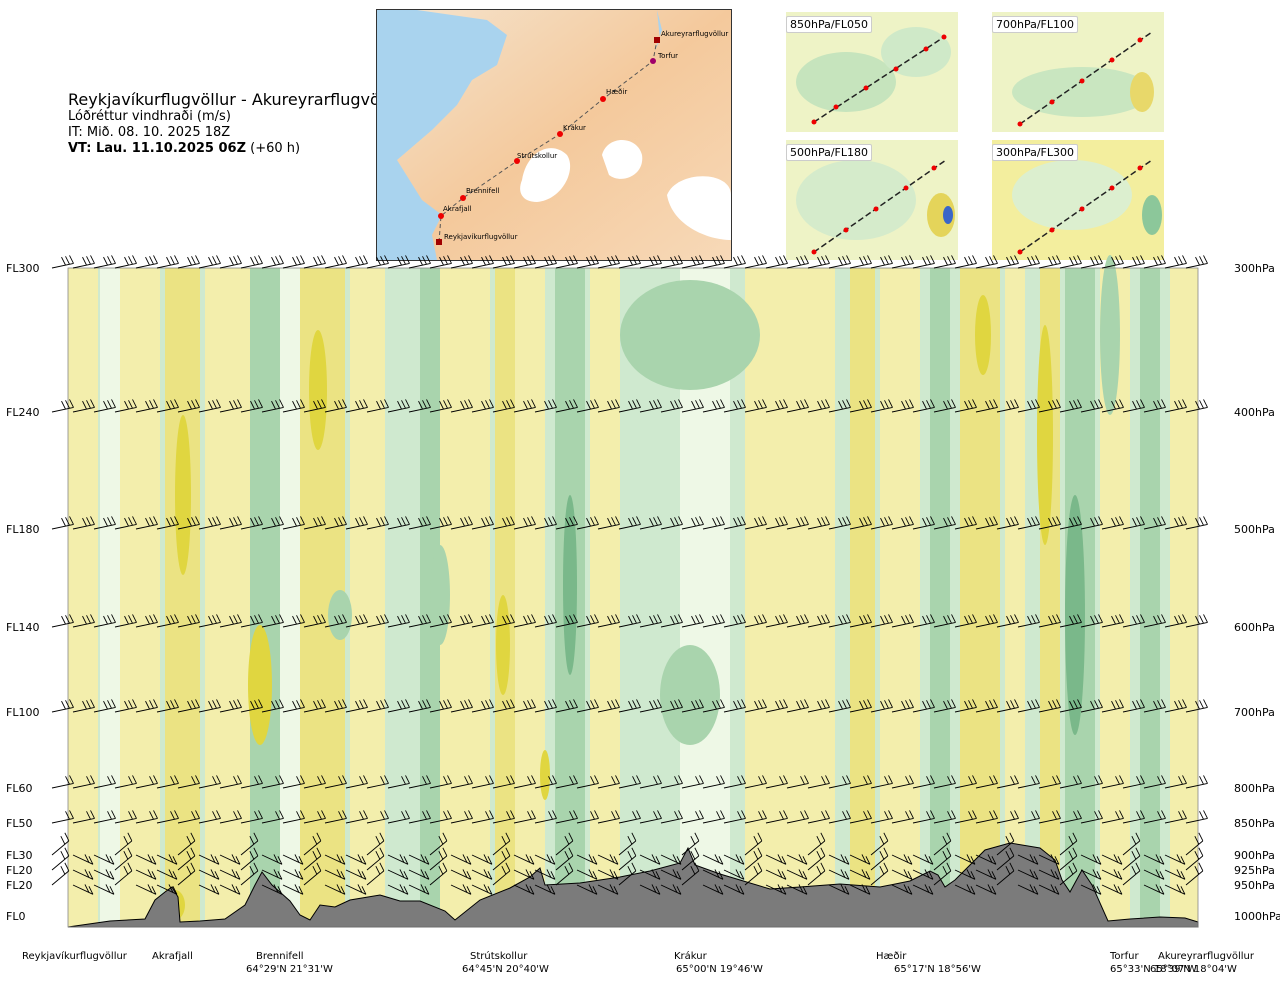  What do you see at coordinates (719, 969) in the screenshot?
I see `location-coord: 65°00'N 19°46'W` at bounding box center [719, 969].